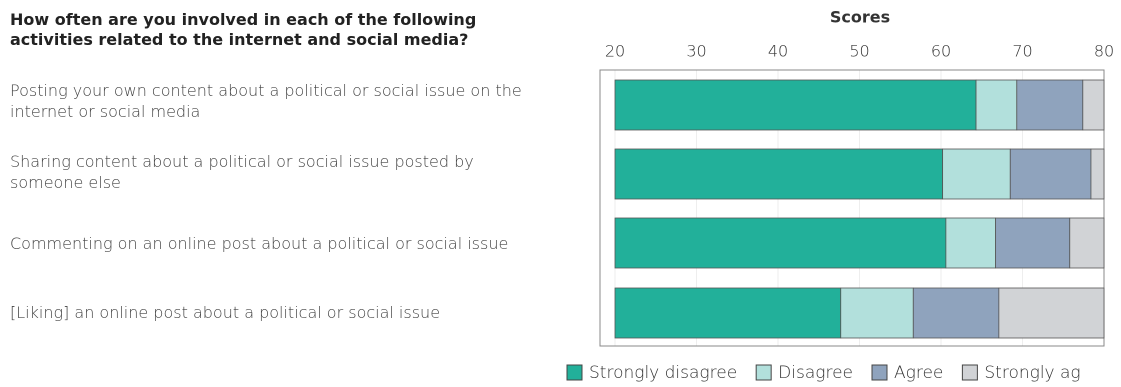  Describe the element at coordinates (1032, 373) in the screenshot. I see `legend-label: Strongly ag` at that location.